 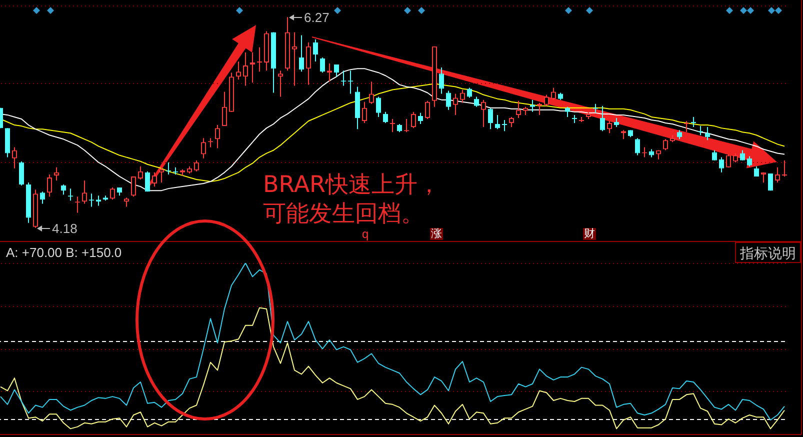 I want to click on text: A: +70.00 B: +150.0, so click(x=64, y=252).